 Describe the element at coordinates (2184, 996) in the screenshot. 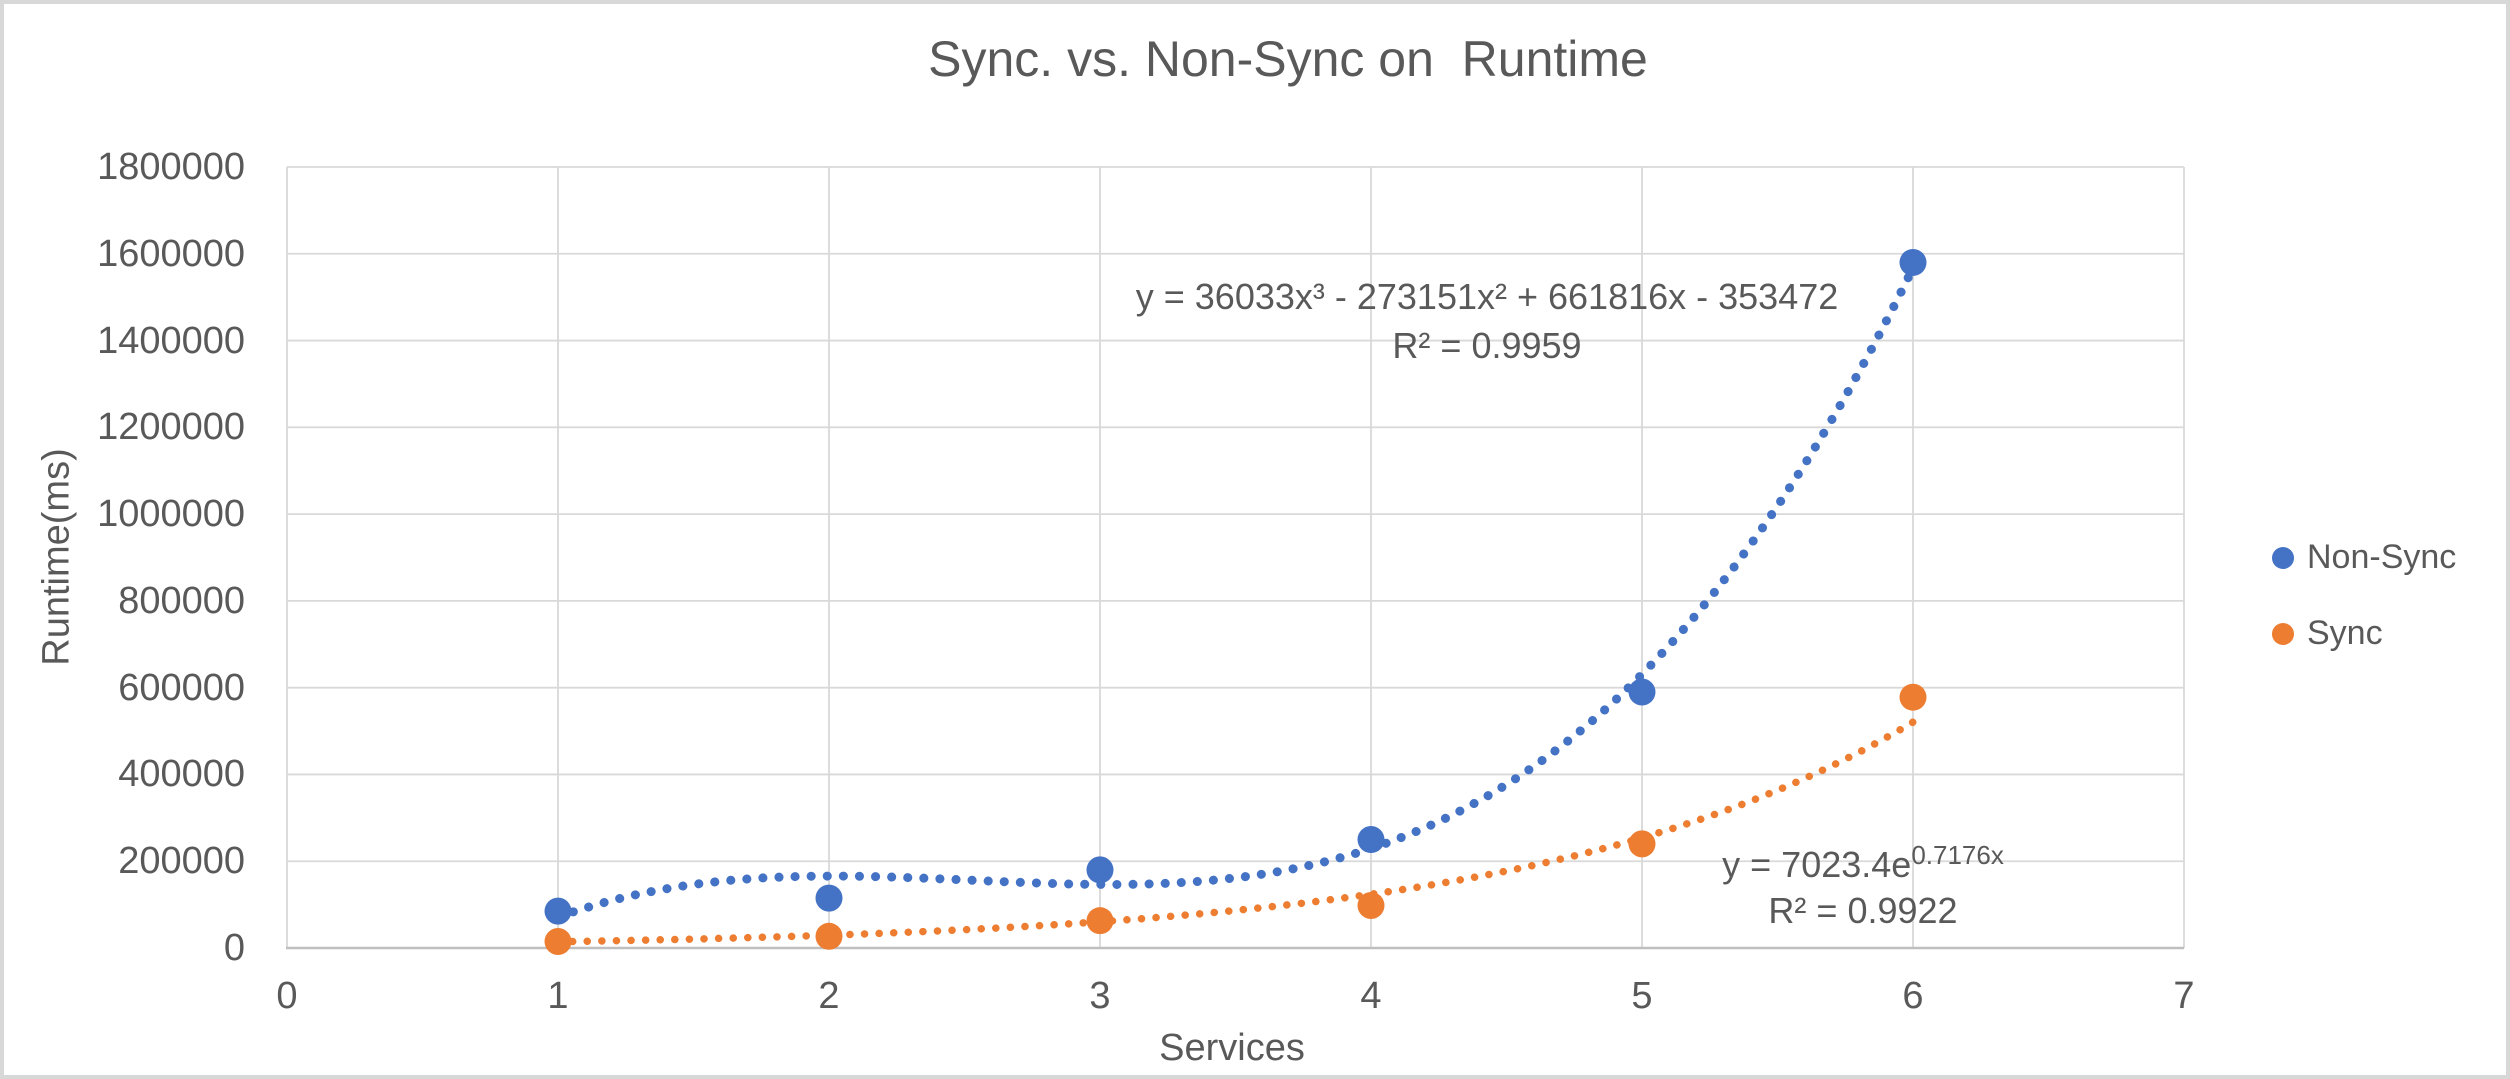

I see `x-axis-tick-label: 7` at that location.